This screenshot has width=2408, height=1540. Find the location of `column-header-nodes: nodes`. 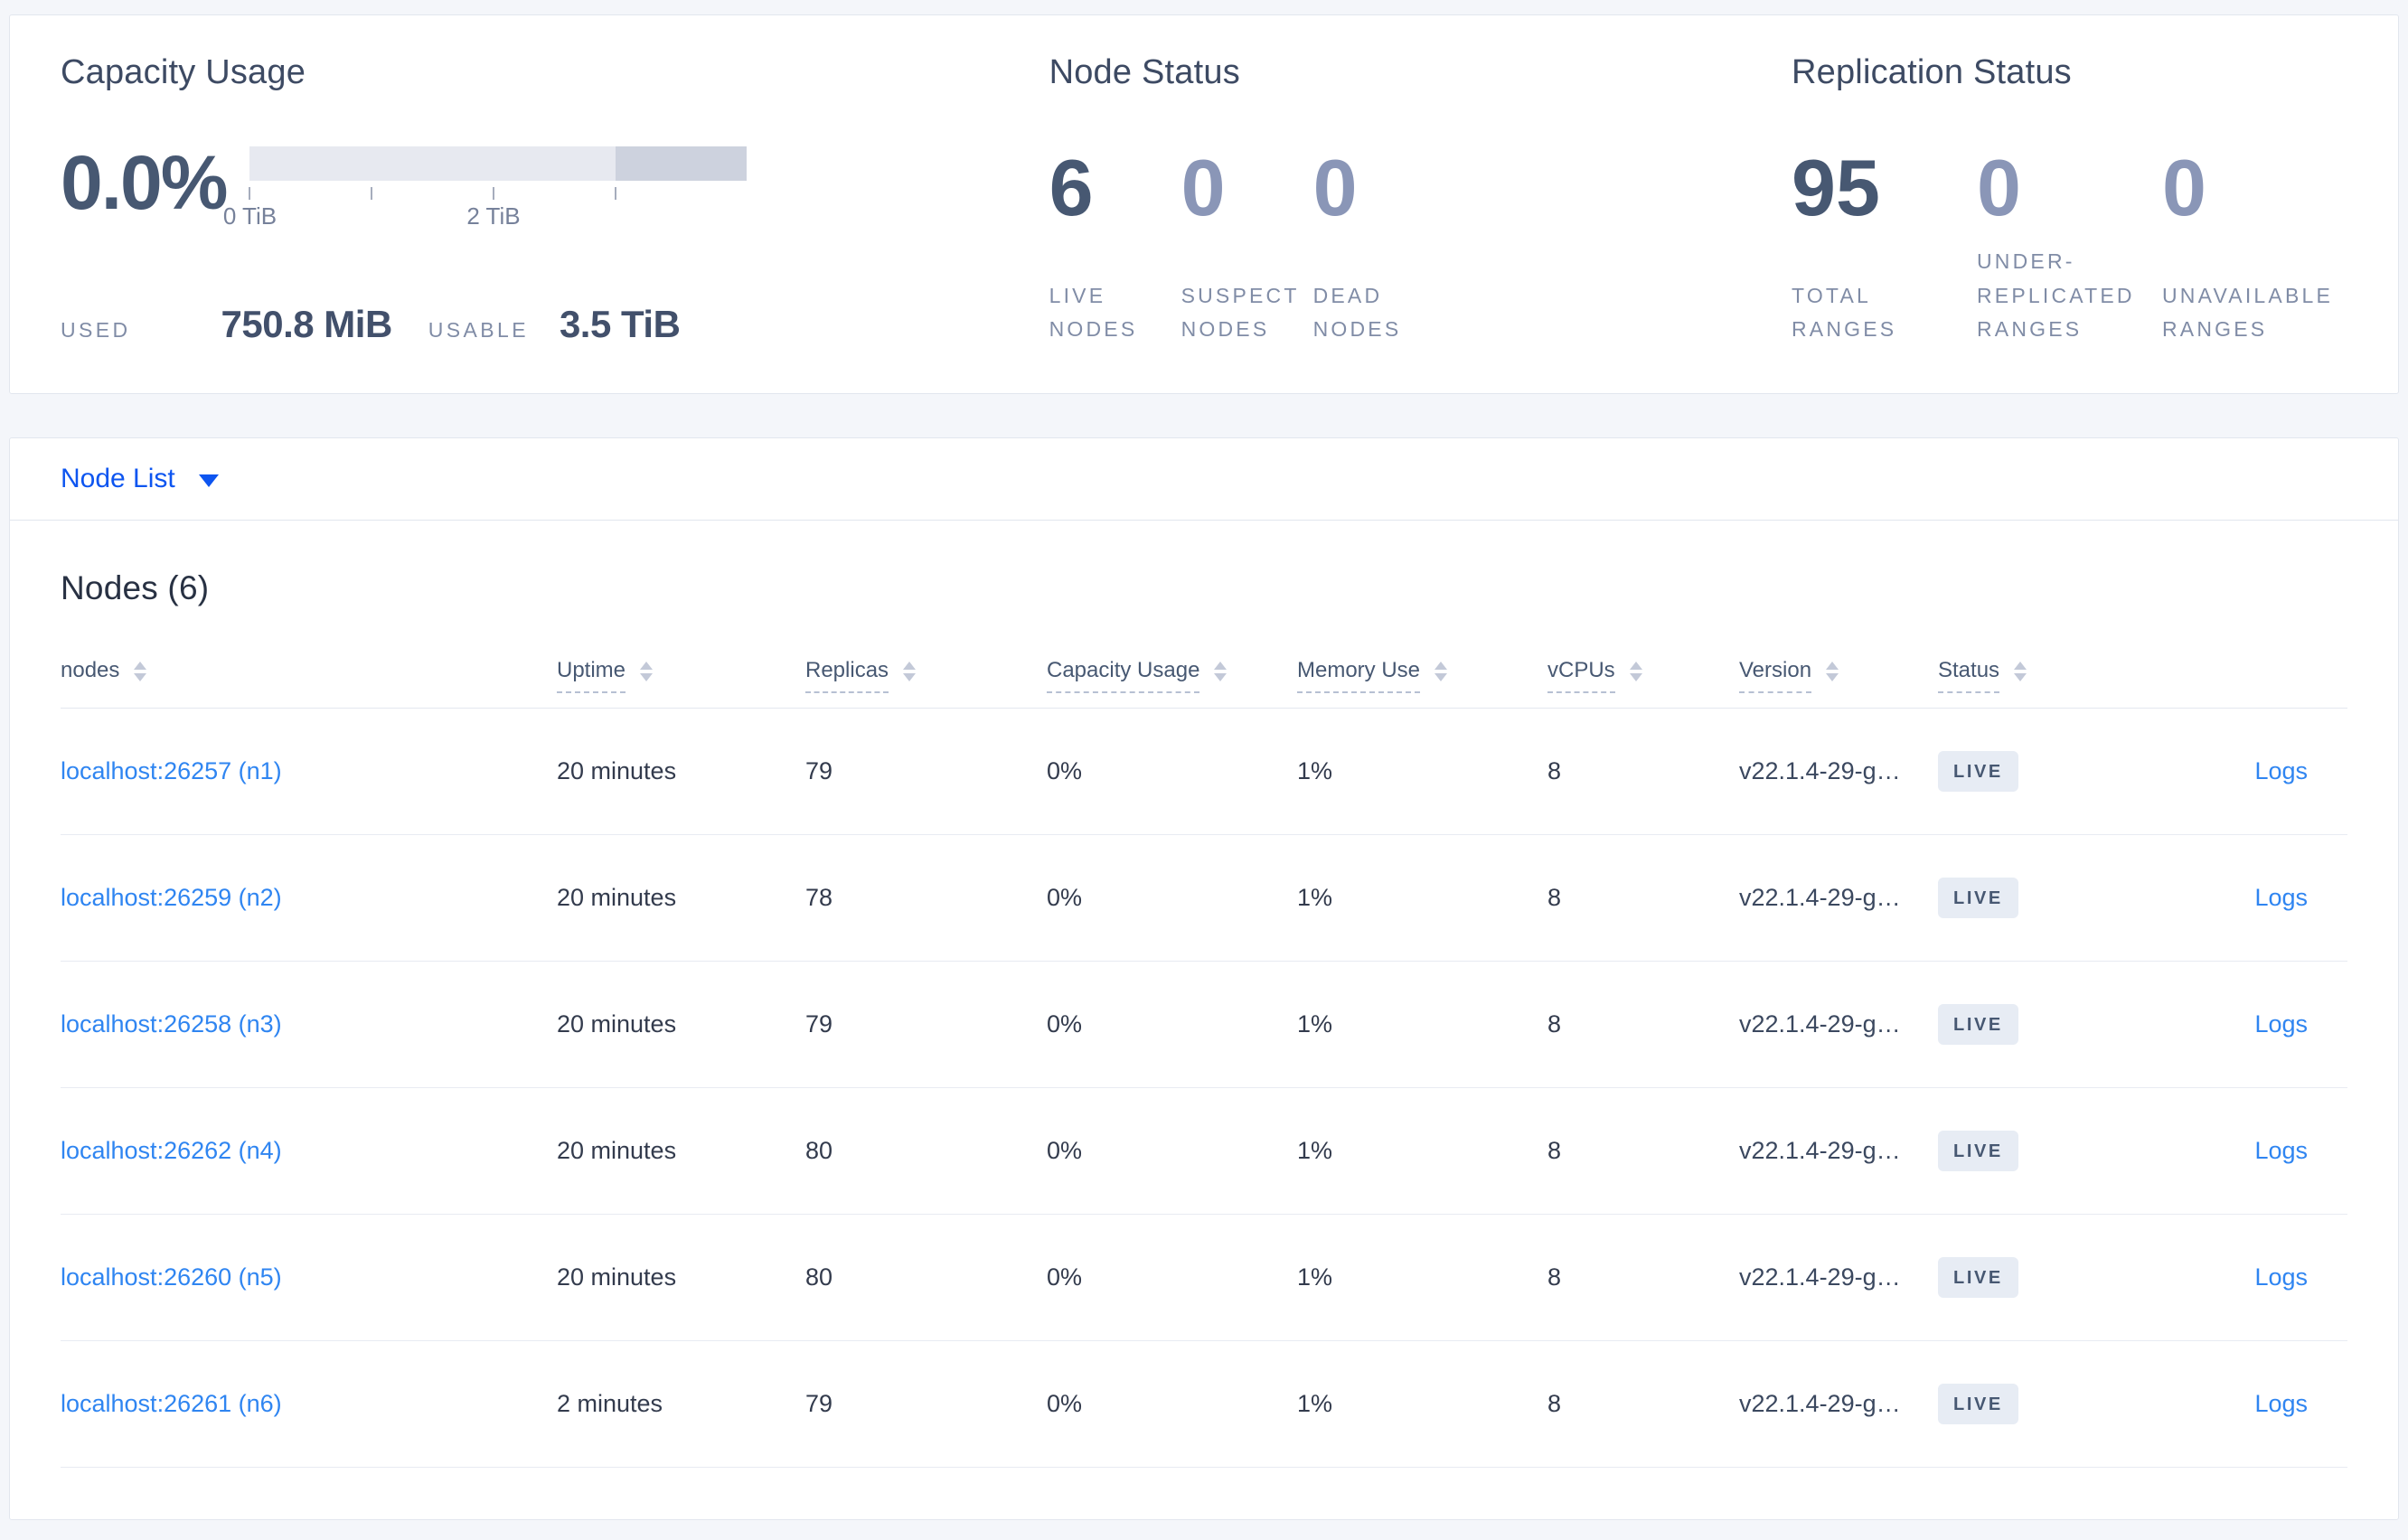

column-header-nodes: nodes is located at coordinates (309, 675).